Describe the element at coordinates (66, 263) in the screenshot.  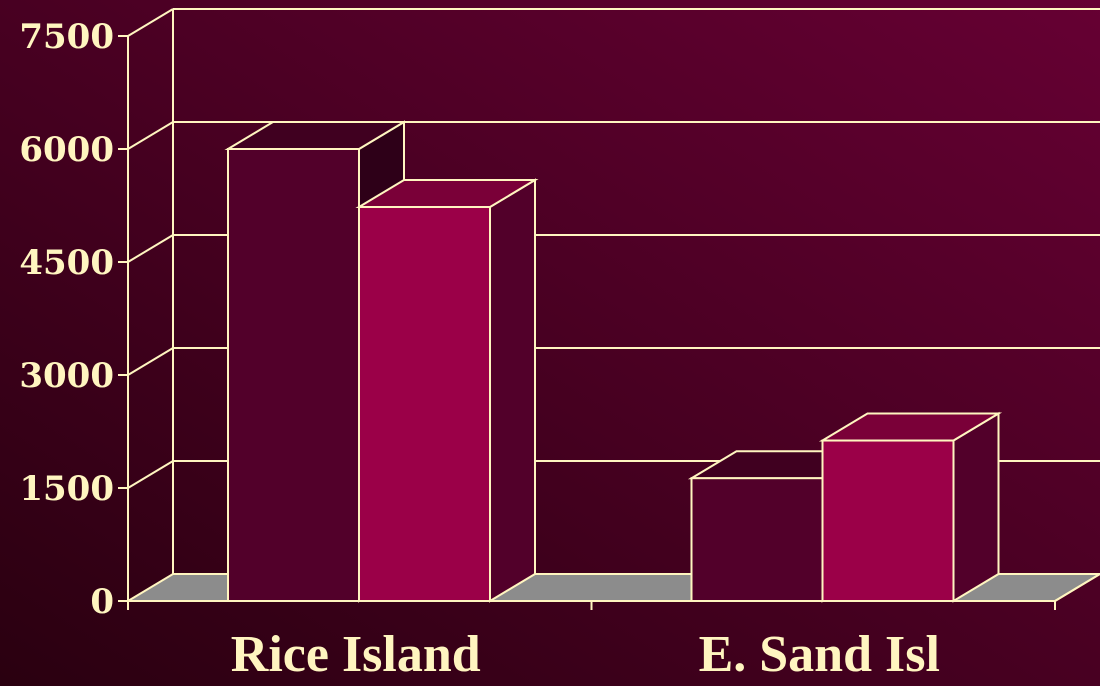
I see `y-tick-label: 4500` at that location.